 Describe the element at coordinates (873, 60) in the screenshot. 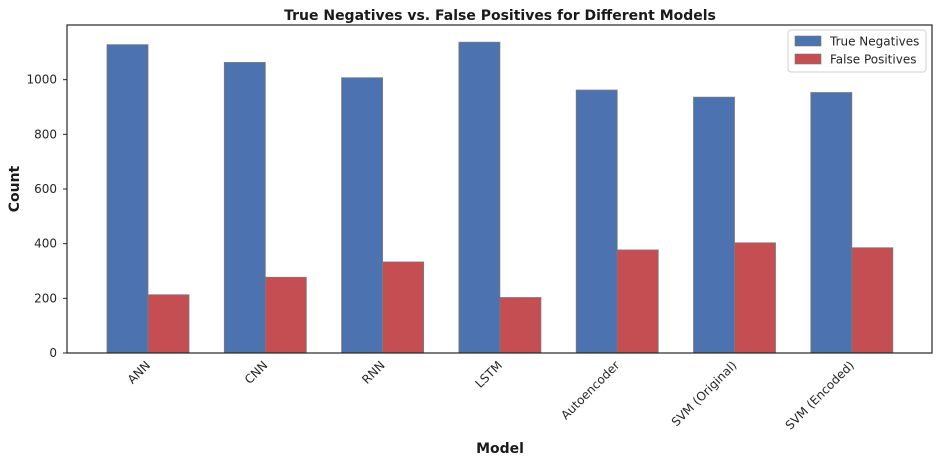

I see `legend-label: False Positives` at that location.